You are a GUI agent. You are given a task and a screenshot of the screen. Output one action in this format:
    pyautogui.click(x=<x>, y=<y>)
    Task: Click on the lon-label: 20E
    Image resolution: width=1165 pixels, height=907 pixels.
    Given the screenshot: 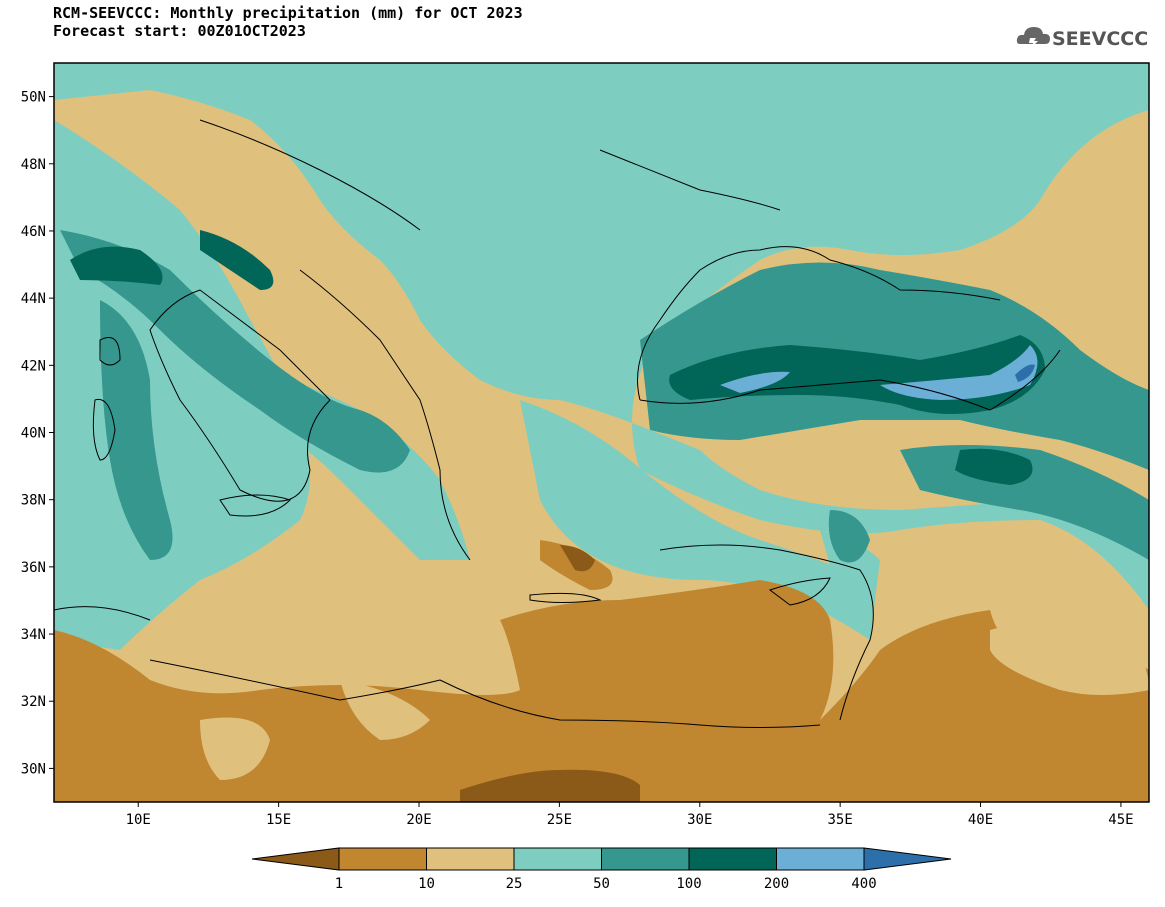 What is the action you would take?
    pyautogui.click(x=418, y=820)
    